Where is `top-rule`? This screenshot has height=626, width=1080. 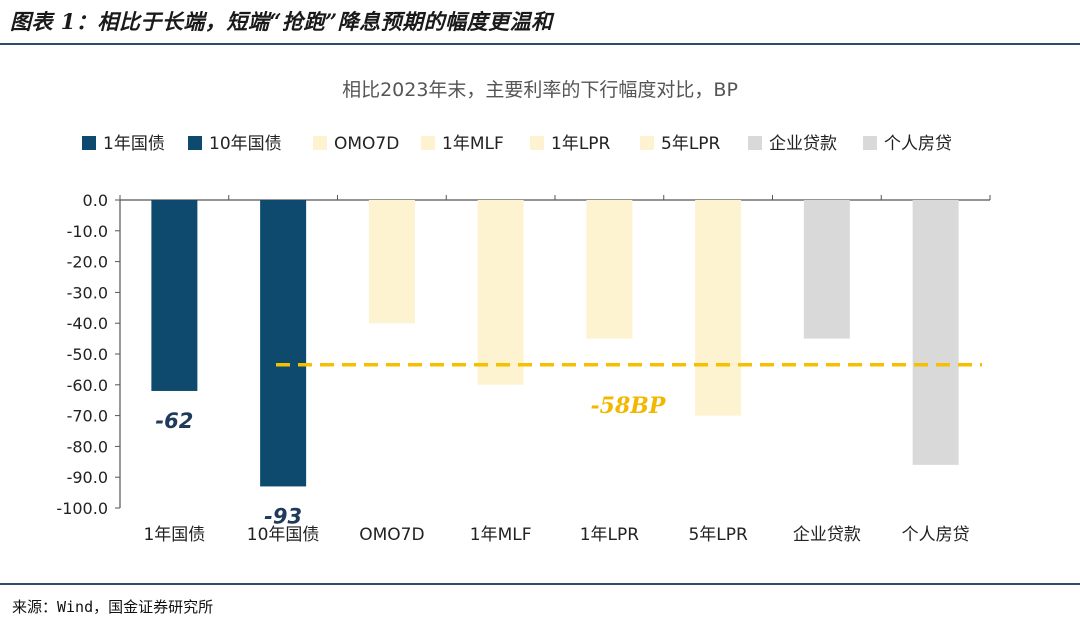 top-rule is located at coordinates (540, 44).